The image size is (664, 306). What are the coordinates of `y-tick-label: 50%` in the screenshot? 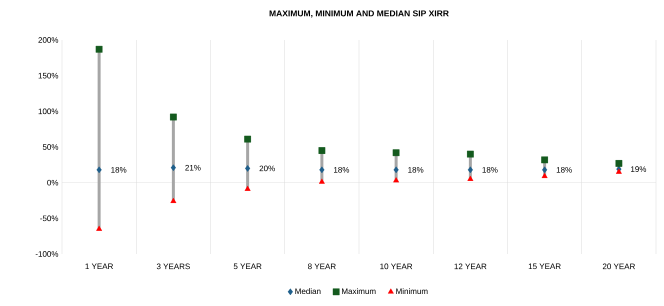 It's located at (50, 147).